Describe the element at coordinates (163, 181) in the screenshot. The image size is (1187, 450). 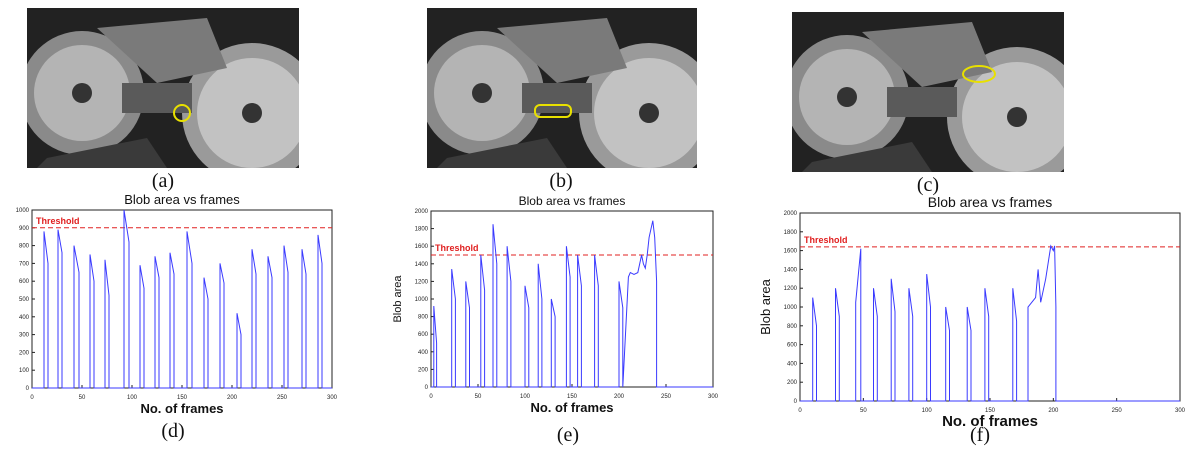
I see `caption-a: (a)` at that location.